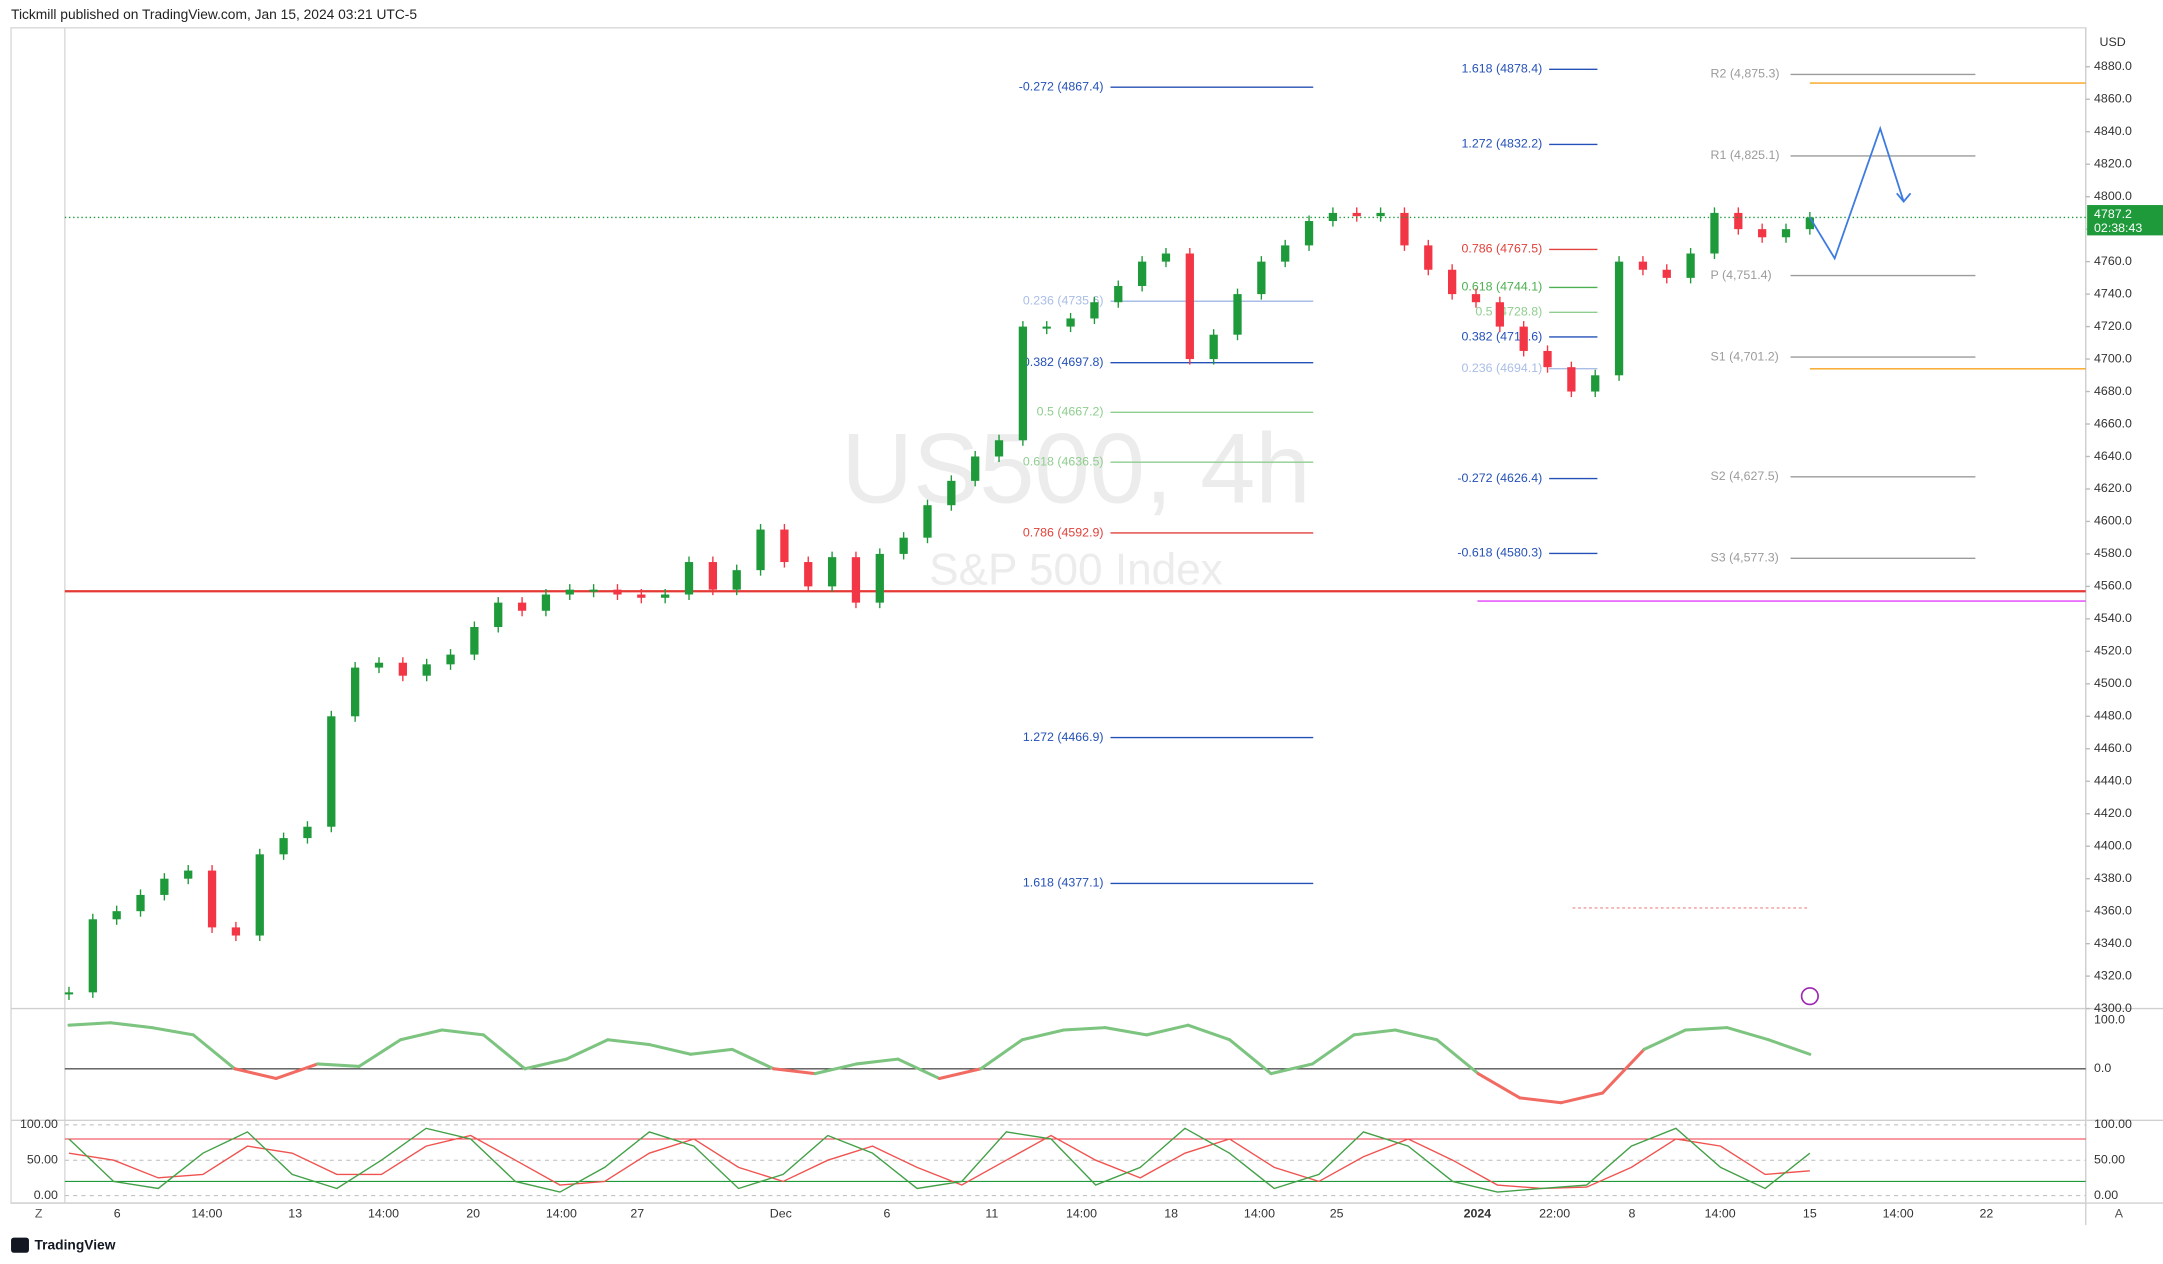  What do you see at coordinates (2113, 293) in the screenshot?
I see `y-tick-label: 4740.0` at bounding box center [2113, 293].